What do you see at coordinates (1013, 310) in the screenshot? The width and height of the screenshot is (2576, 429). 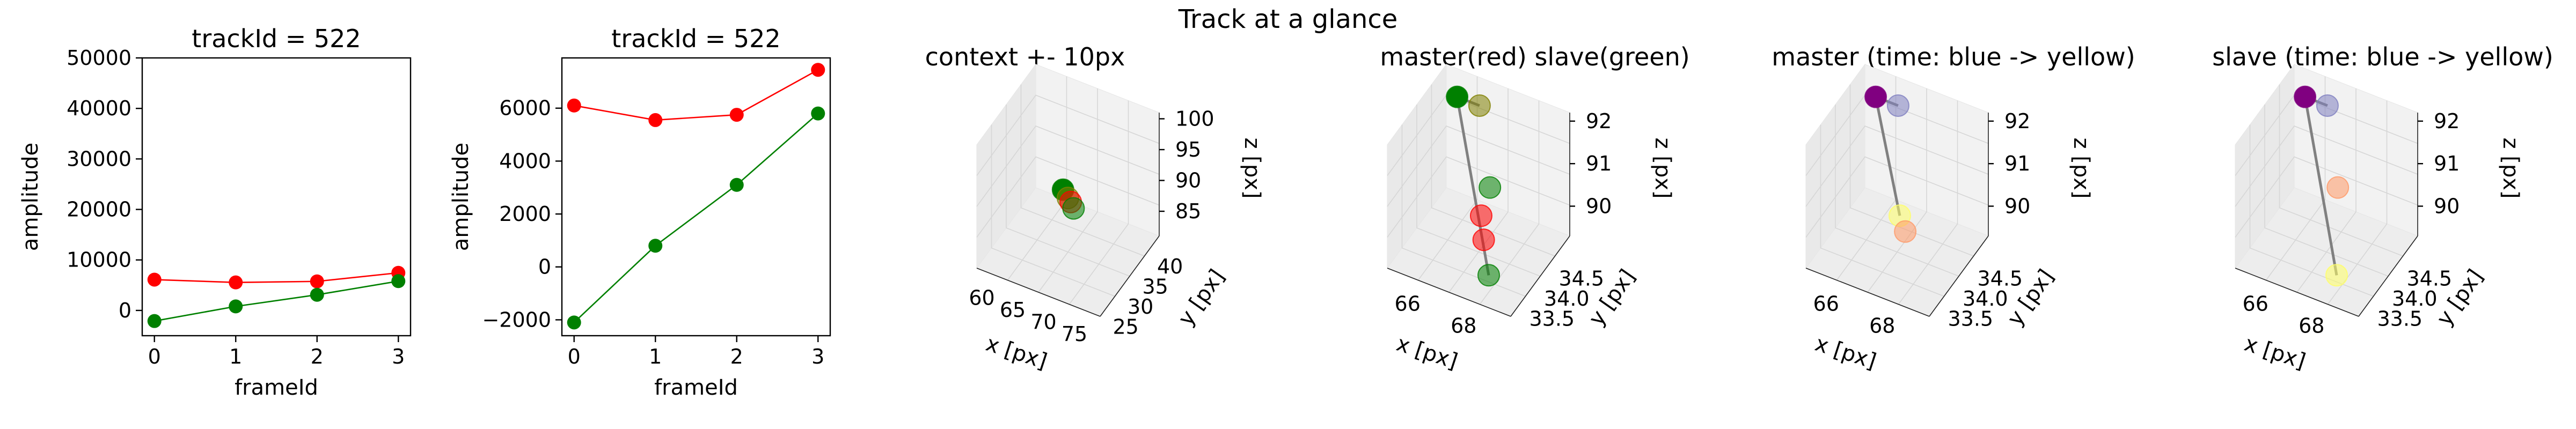 I see `x-tick-label: 65` at bounding box center [1013, 310].